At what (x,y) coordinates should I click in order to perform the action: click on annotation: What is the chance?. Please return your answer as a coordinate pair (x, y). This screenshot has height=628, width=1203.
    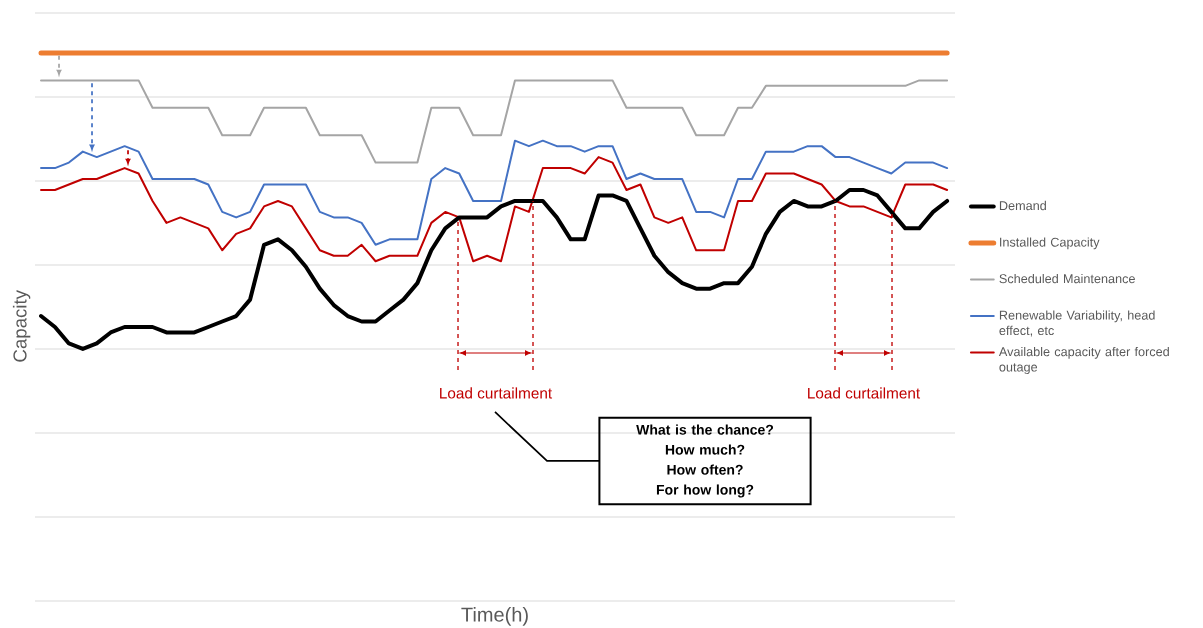
    Looking at the image, I should click on (705, 429).